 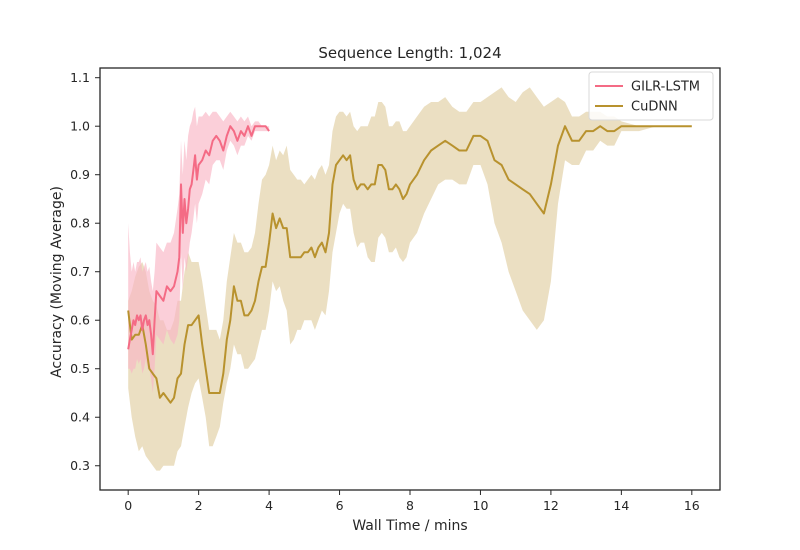 What do you see at coordinates (621, 505) in the screenshot?
I see `x-tick-label: 14` at bounding box center [621, 505].